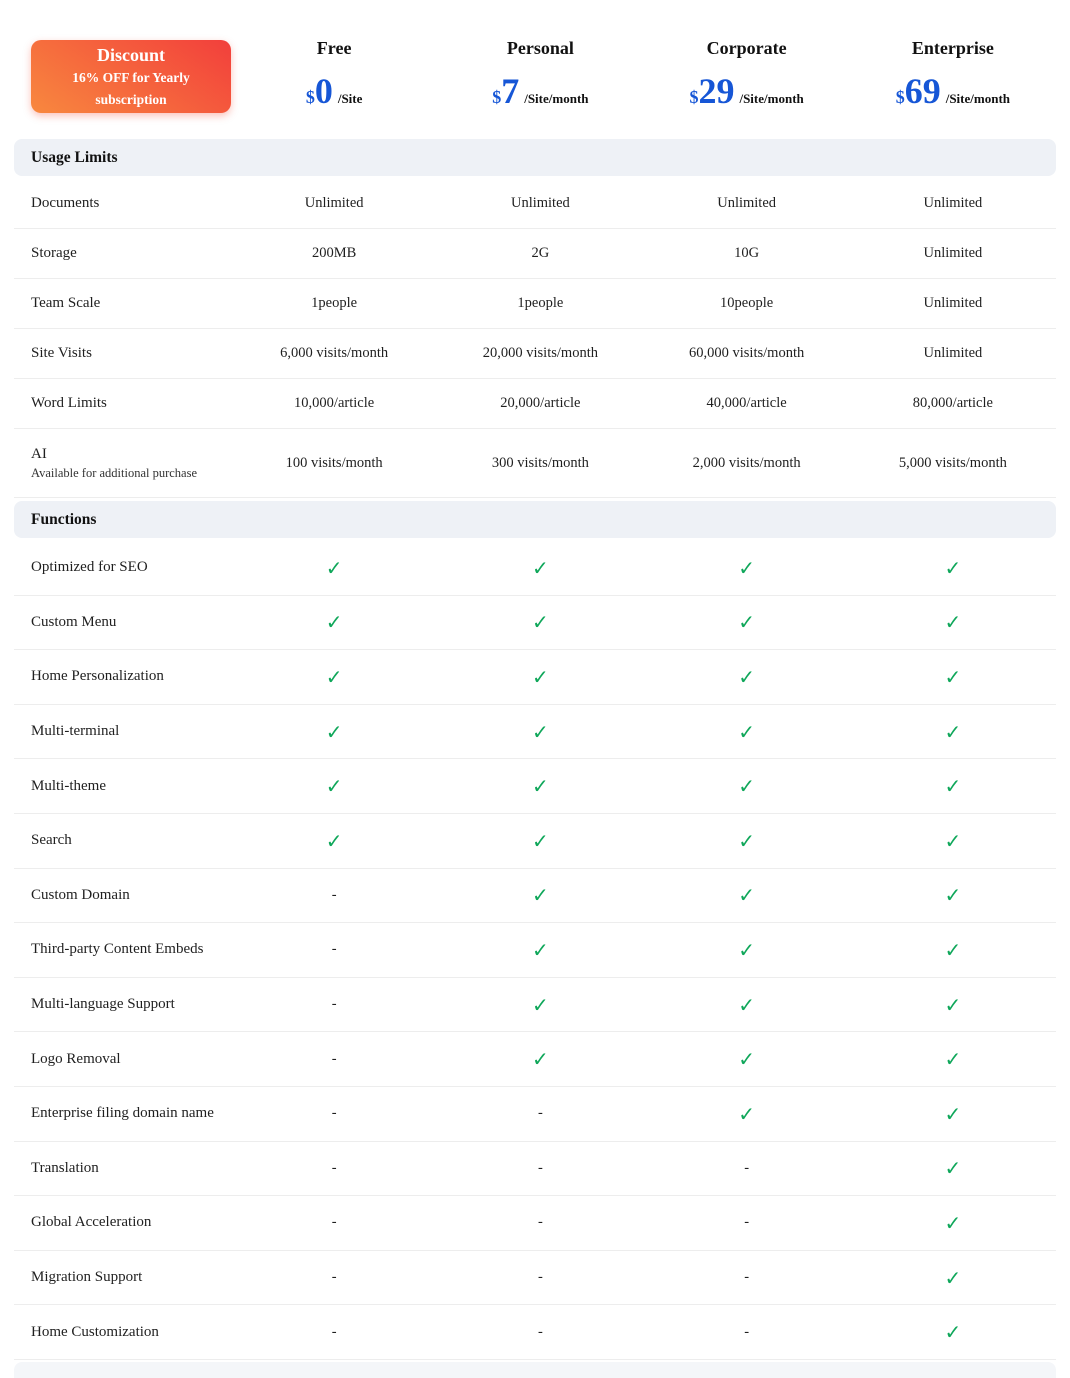  I want to click on price-number: 29, so click(716, 91).